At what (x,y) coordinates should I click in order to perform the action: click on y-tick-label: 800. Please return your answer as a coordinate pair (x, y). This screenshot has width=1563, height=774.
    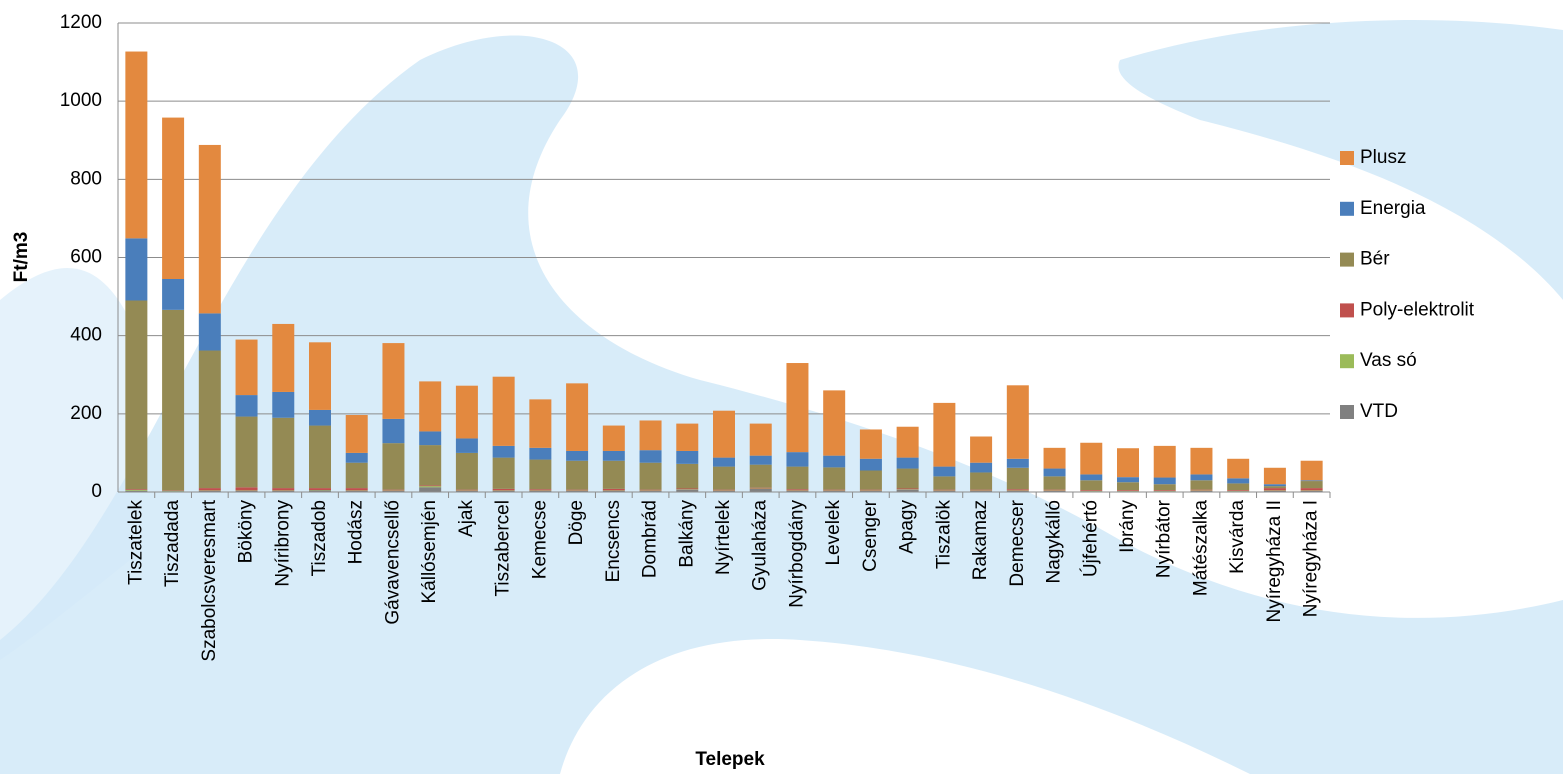
    Looking at the image, I should click on (86, 178).